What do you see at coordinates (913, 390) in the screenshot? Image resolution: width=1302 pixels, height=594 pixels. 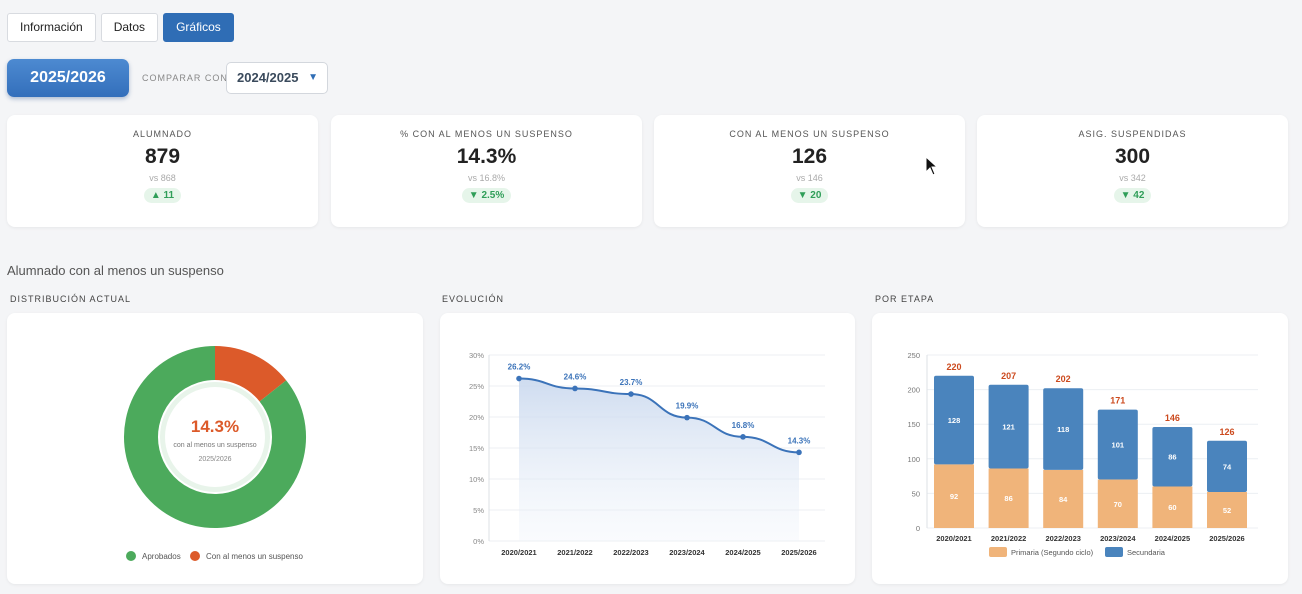 I see `y-tick-label: 200` at bounding box center [913, 390].